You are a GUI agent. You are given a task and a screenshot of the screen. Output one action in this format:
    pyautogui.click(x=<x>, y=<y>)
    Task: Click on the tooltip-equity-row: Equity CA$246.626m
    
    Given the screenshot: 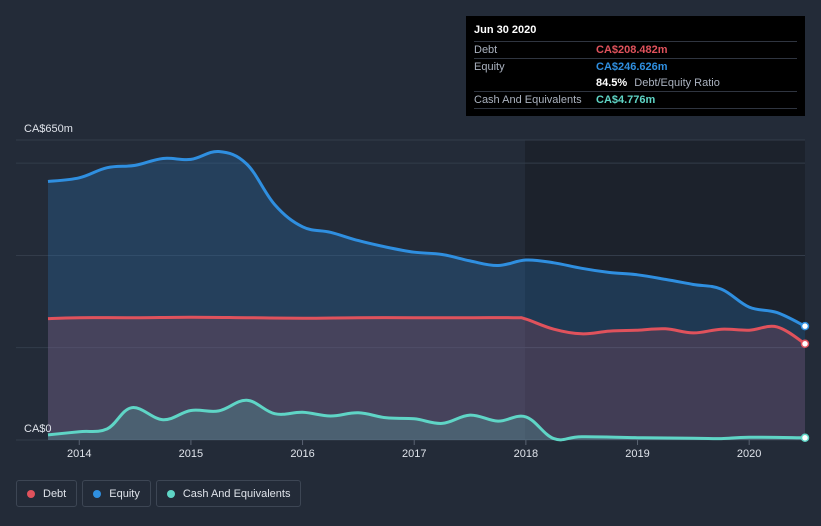 What is the action you would take?
    pyautogui.click(x=635, y=66)
    